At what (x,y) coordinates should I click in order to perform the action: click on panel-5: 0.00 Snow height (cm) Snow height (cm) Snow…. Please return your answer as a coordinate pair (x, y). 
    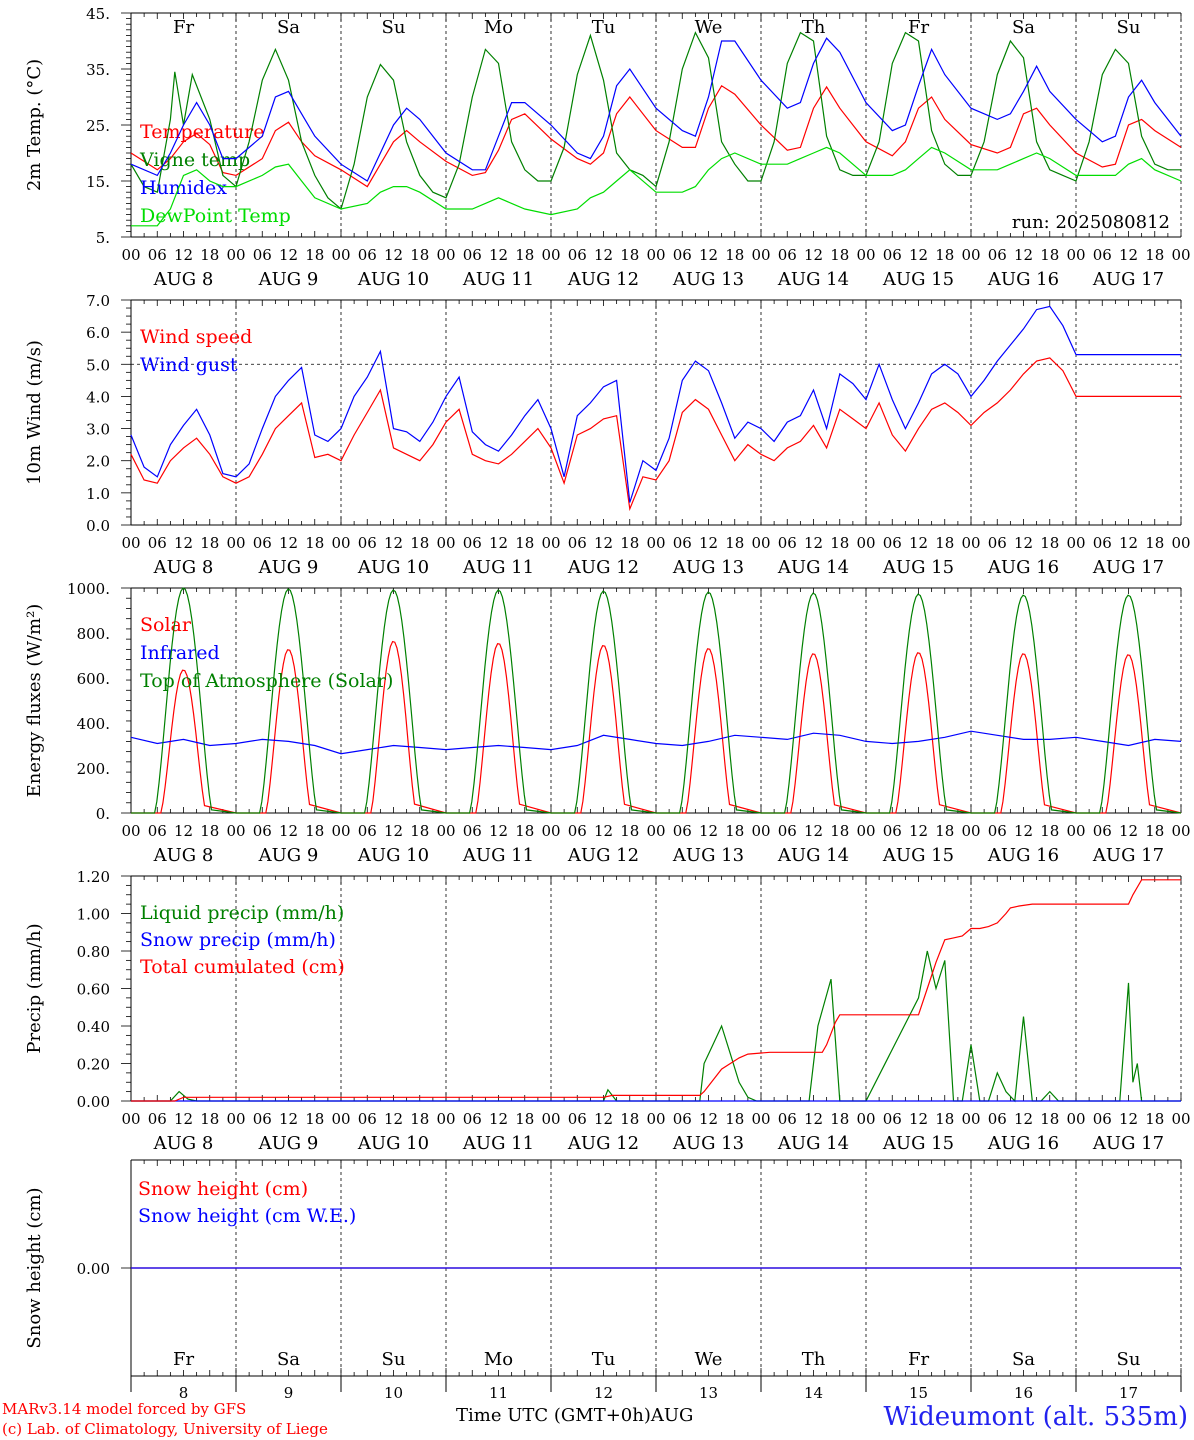
    Looking at the image, I should click on (603, 1268).